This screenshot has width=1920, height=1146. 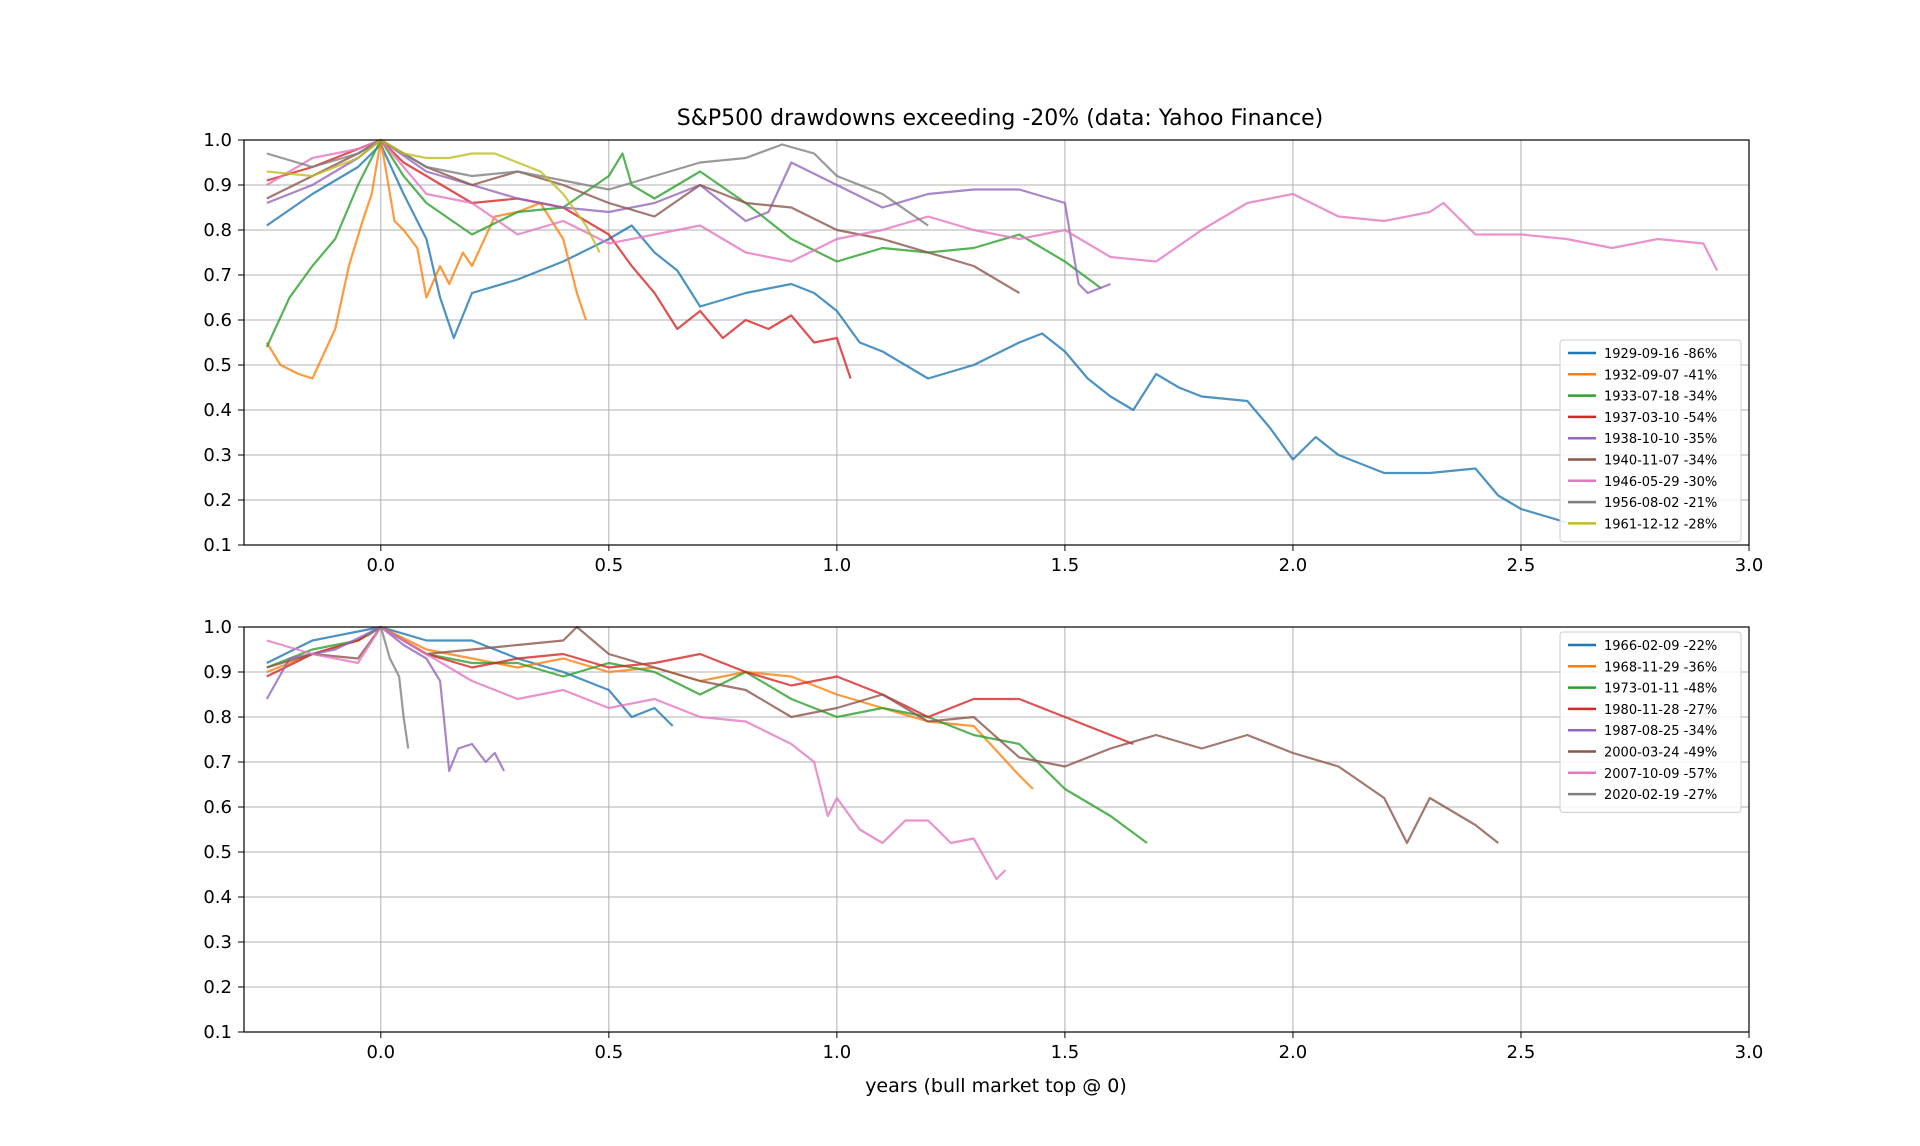 What do you see at coordinates (1660, 774) in the screenshot?
I see `legend-label: 2007-10-09 -57%` at bounding box center [1660, 774].